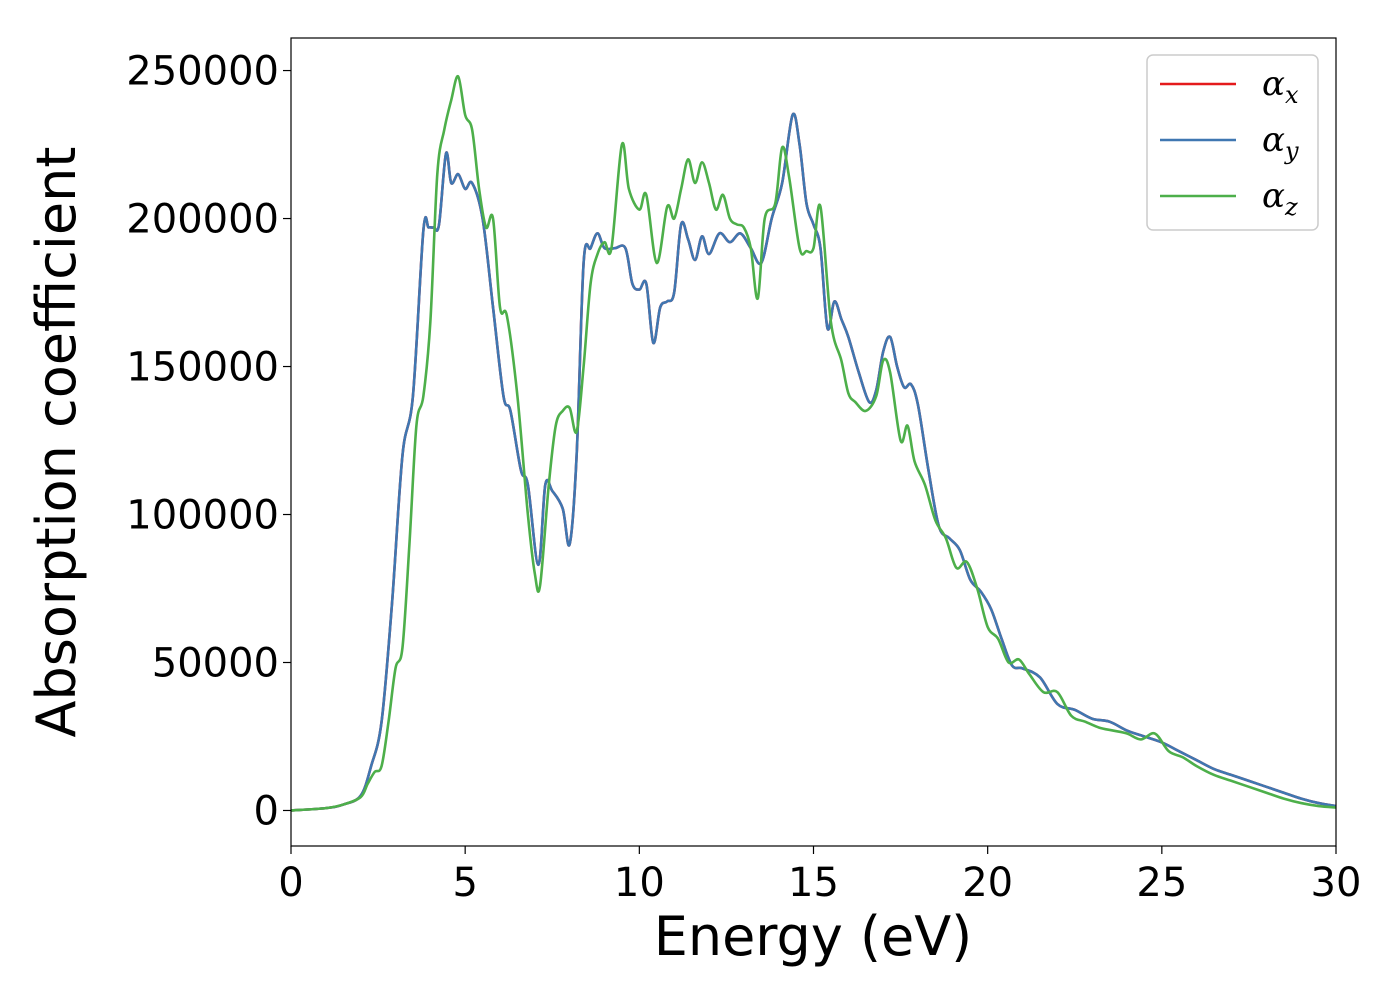 The height and width of the screenshot is (1000, 1400). I want to click on x-axis-title: Energy (eV), so click(813, 936).